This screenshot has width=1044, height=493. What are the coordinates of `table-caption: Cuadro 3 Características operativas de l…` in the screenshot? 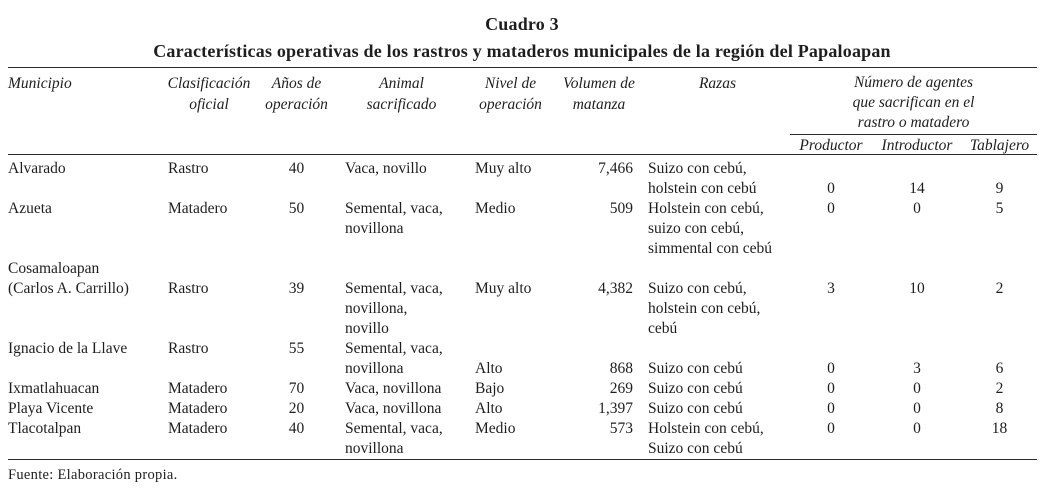 It's located at (522, 38).